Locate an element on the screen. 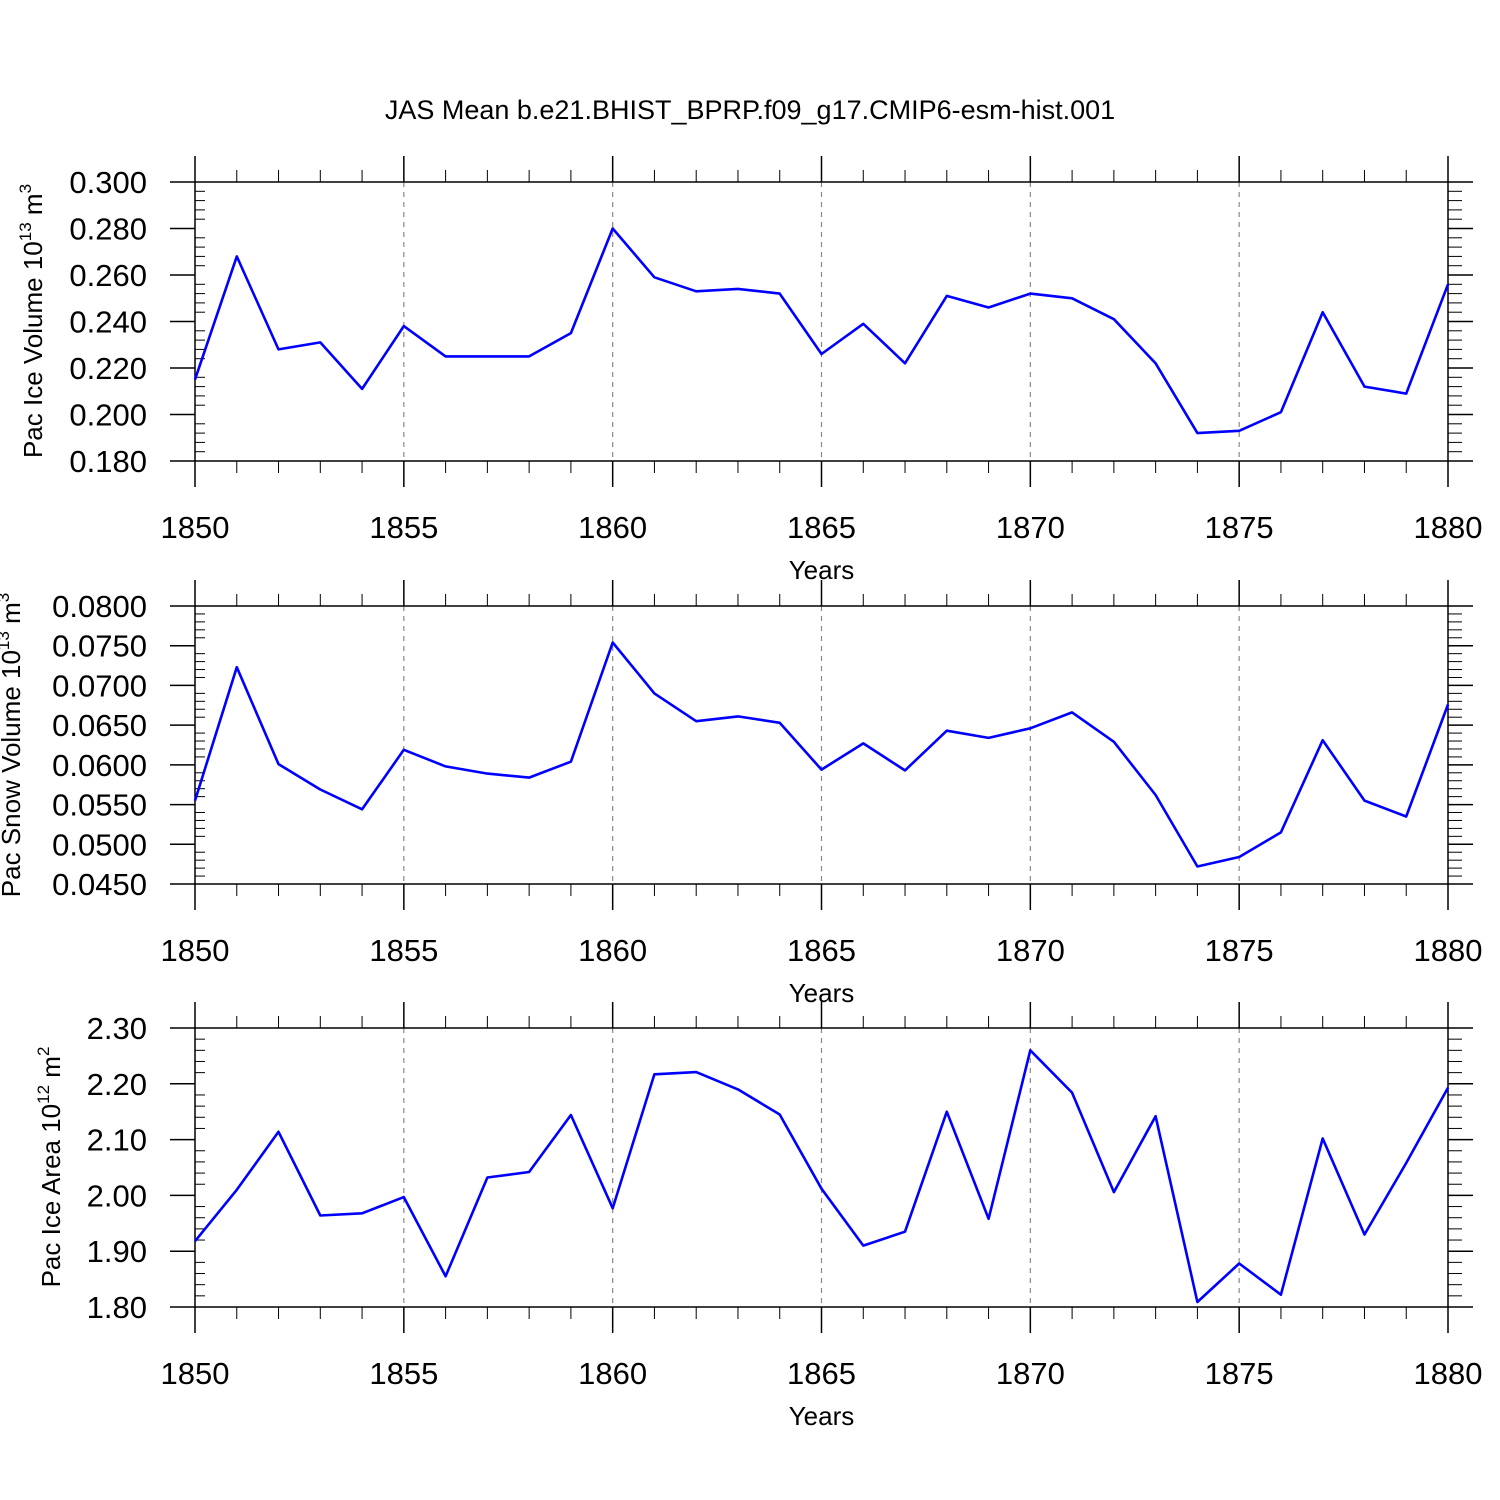 Image resolution: width=1500 pixels, height=1500 pixels. panel-1-ytick-label: 0.240 is located at coordinates (108, 322).